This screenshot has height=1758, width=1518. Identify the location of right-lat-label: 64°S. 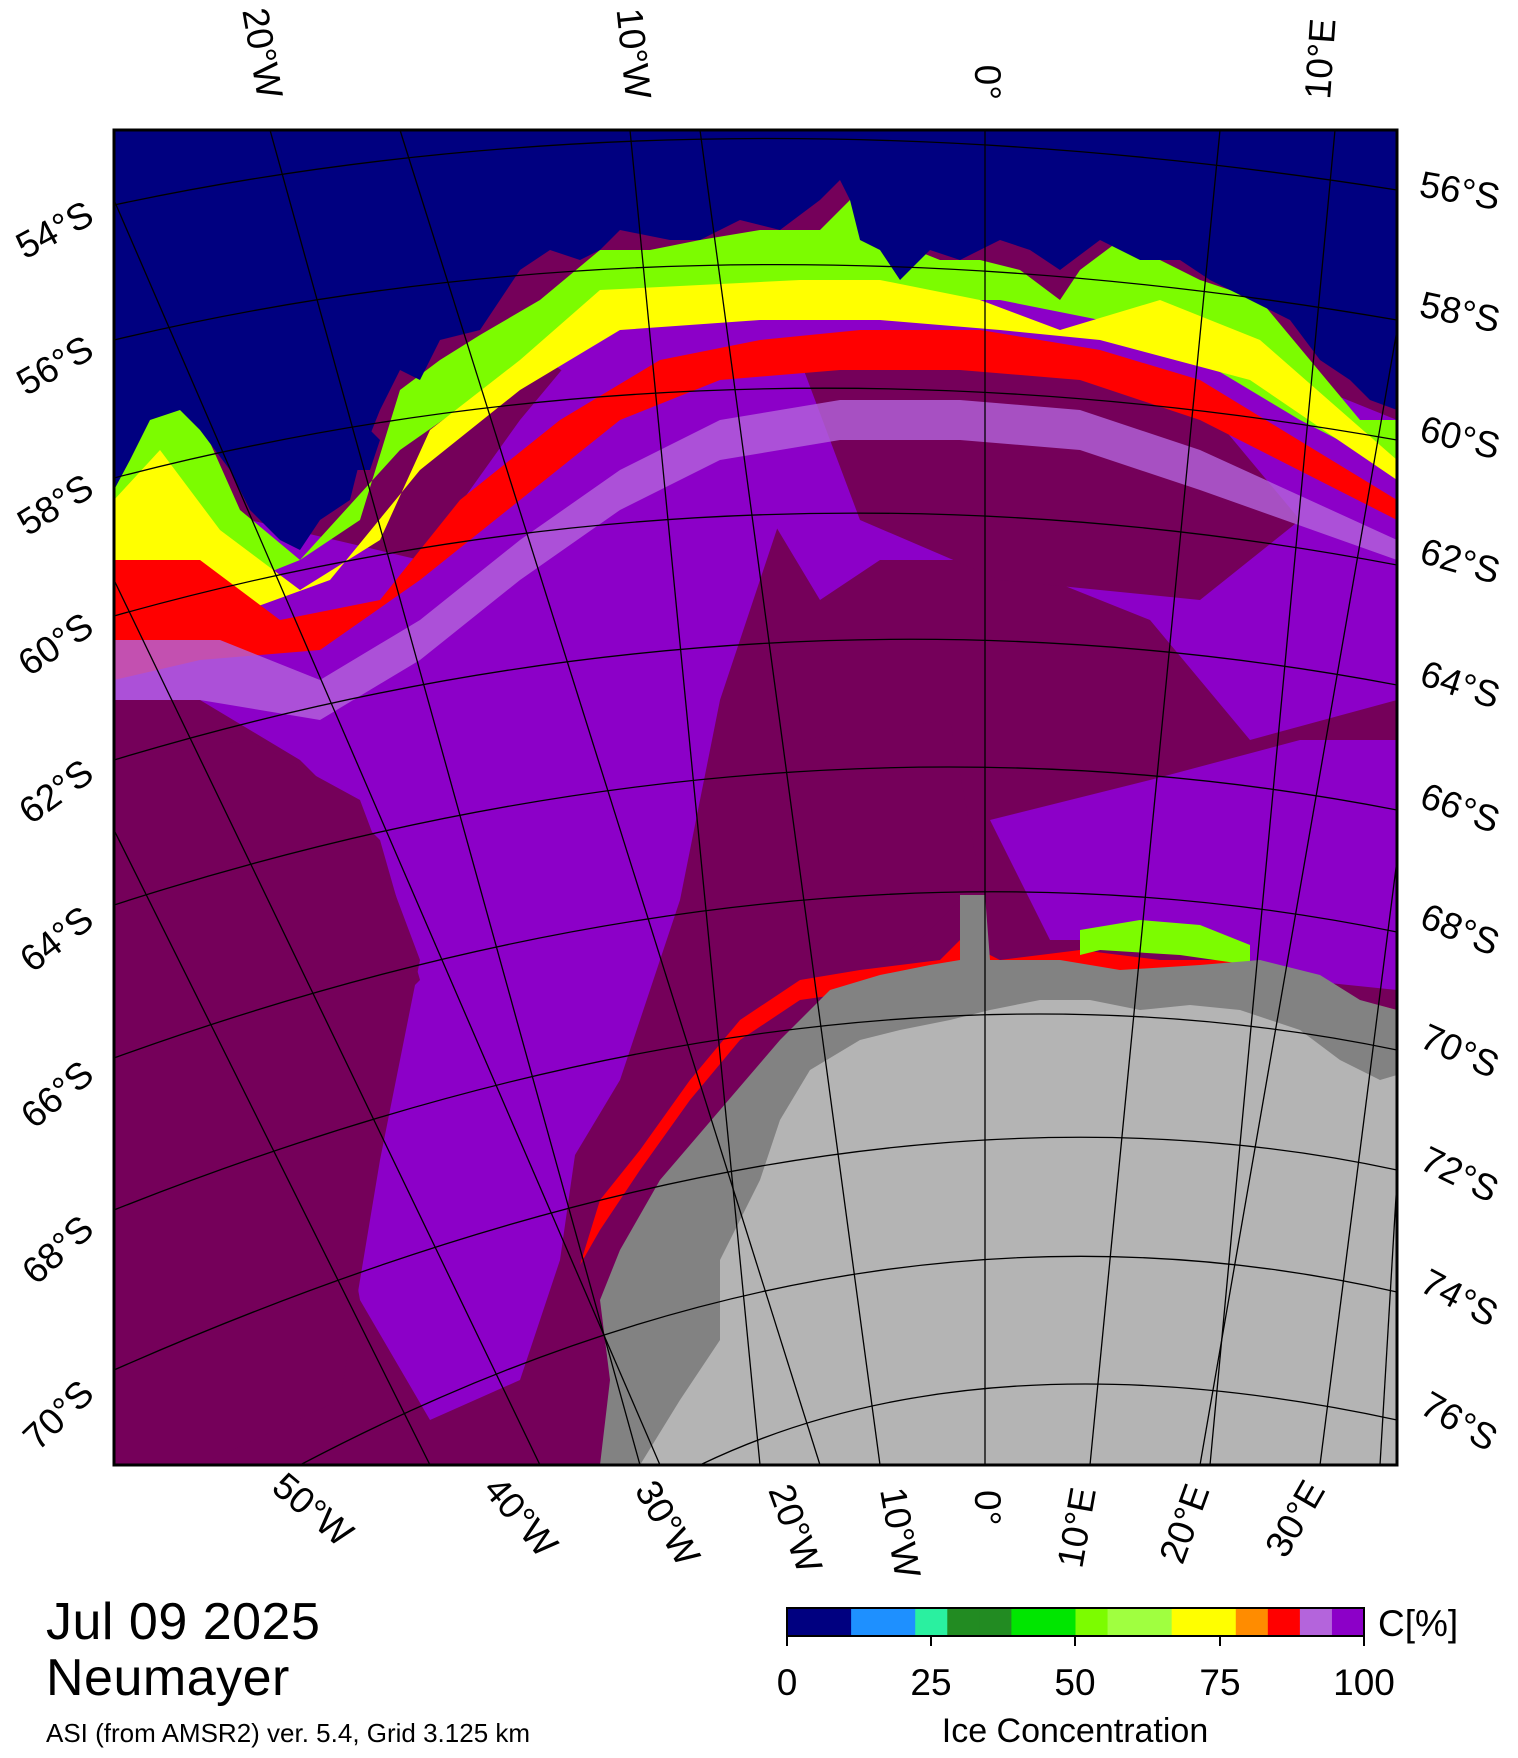
(1460, 685).